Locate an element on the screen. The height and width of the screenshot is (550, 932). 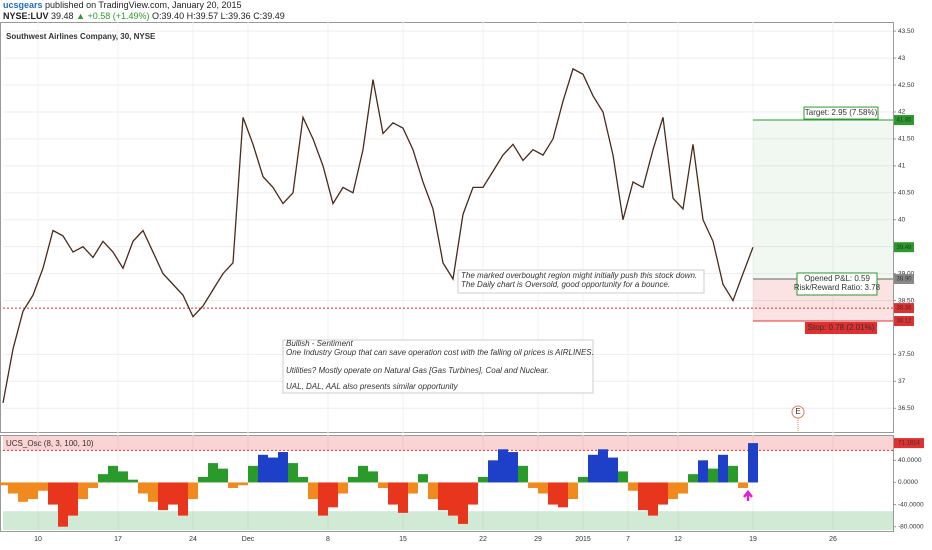
target-price: 41.85 is located at coordinates (904, 121).